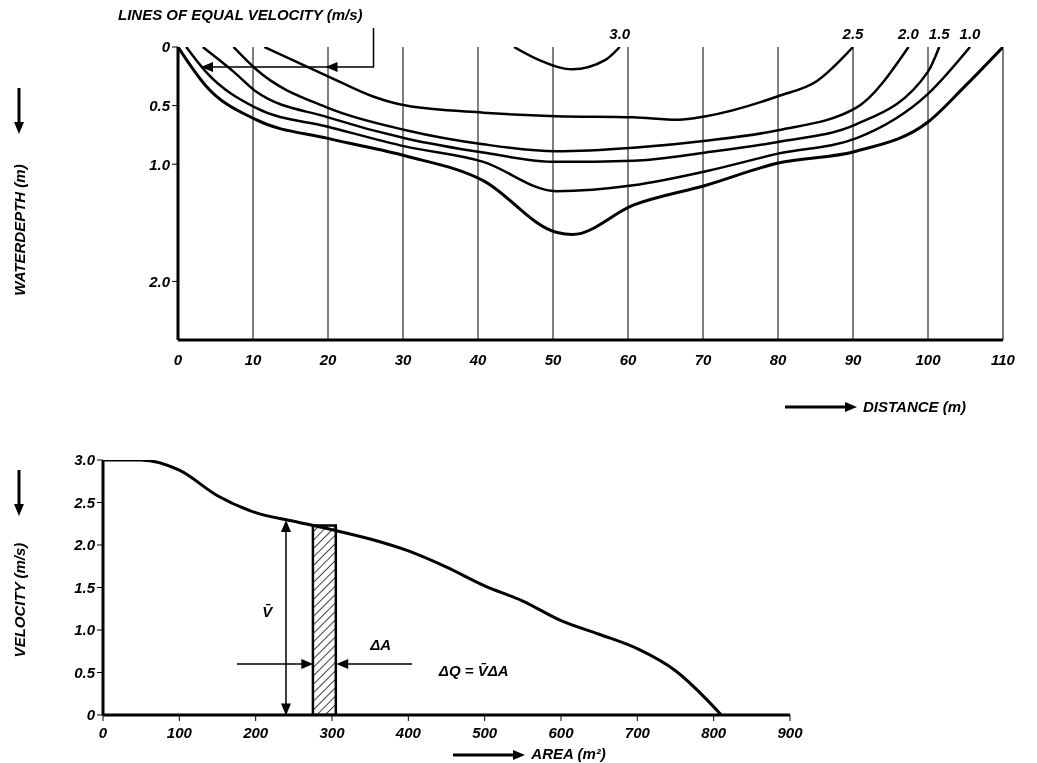 The image size is (1037, 763). Describe the element at coordinates (561, 732) in the screenshot. I see `x-tick-label: 600` at that location.